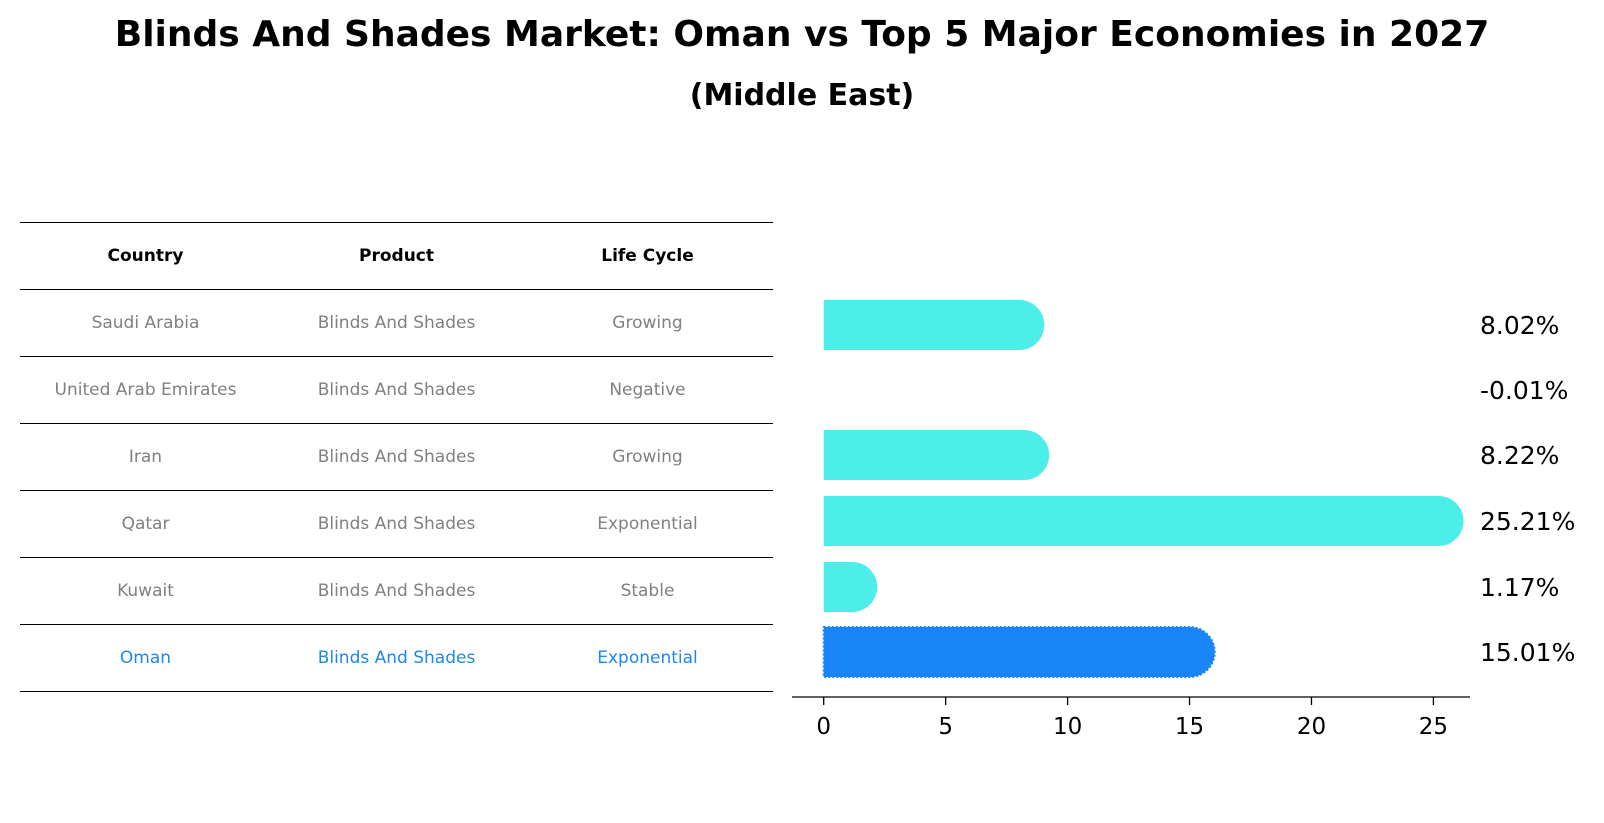 The image size is (1604, 823). Describe the element at coordinates (1527, 521) in the screenshot. I see `value-label: 25.21%` at that location.